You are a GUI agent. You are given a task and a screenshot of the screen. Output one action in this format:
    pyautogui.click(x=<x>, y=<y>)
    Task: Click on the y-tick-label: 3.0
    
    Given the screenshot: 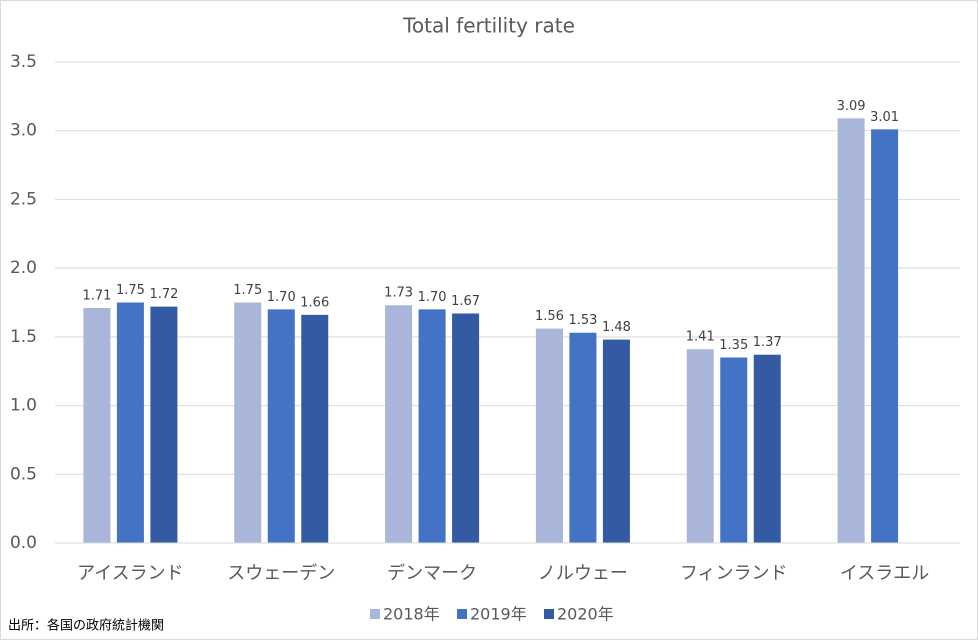 What is the action you would take?
    pyautogui.click(x=23, y=131)
    